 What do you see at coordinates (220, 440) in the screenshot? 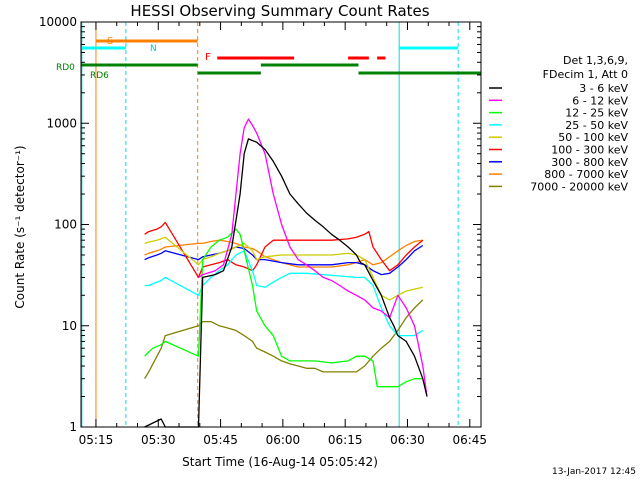
I see `x-tick-label: 05:45` at bounding box center [220, 440].